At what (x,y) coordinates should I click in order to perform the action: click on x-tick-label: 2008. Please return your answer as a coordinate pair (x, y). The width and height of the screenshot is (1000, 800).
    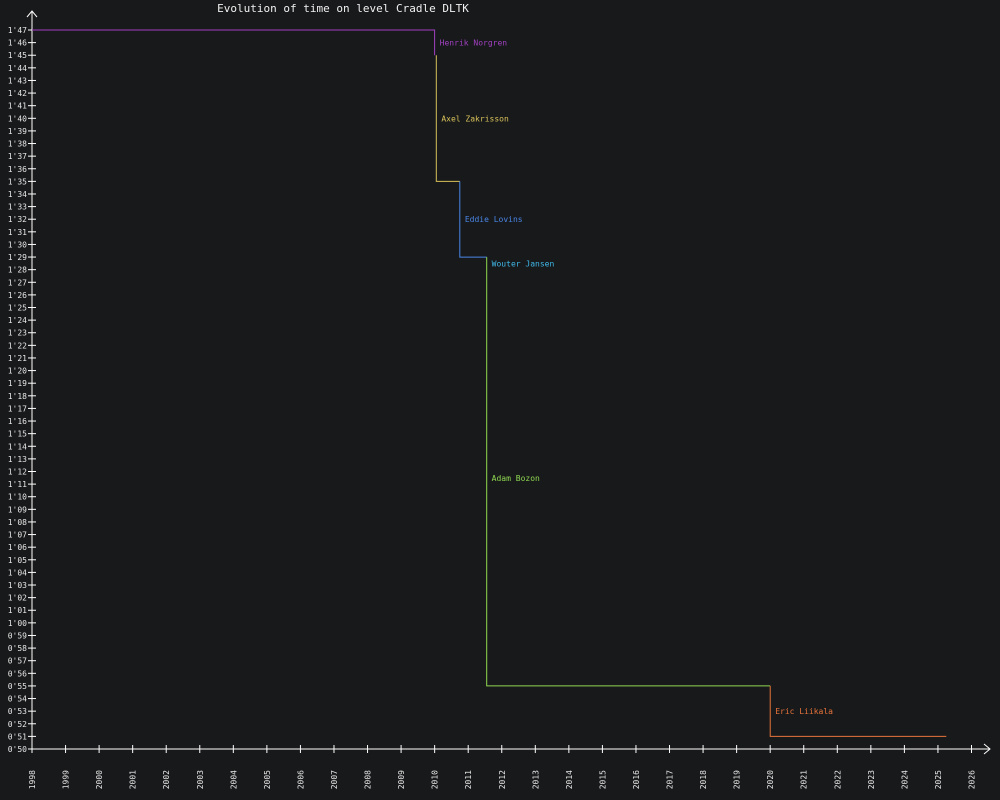
    Looking at the image, I should click on (368, 779).